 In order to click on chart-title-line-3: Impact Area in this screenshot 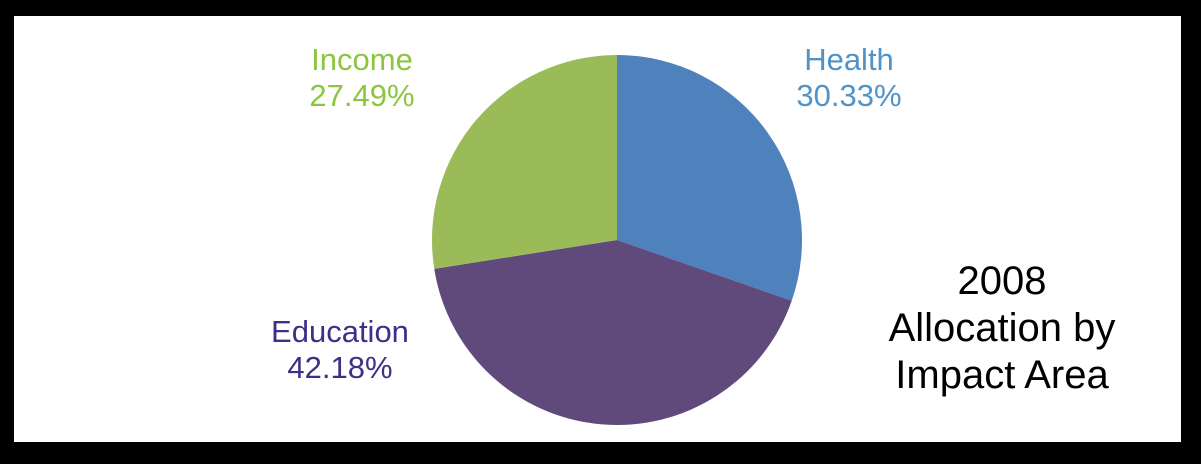, I will do `click(1002, 375)`.